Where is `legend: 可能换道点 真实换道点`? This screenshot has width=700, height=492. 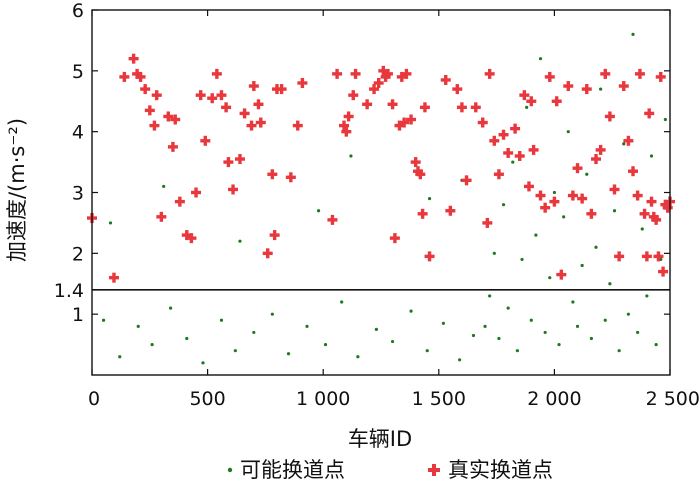
legend: 可能换道点 真实换道点 is located at coordinates (390, 470).